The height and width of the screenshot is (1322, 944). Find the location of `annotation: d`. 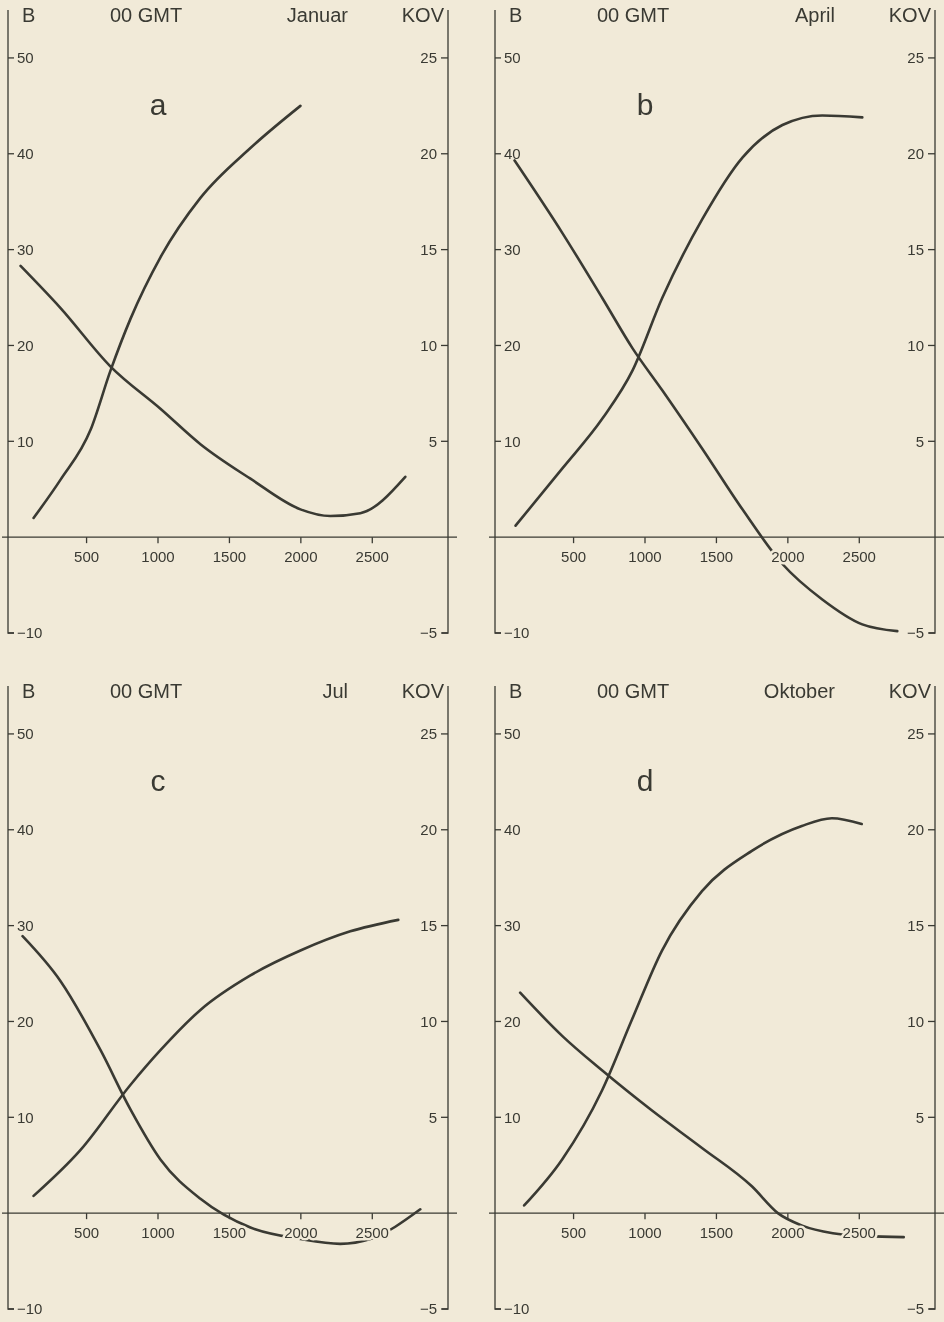

annotation: d is located at coordinates (645, 780).